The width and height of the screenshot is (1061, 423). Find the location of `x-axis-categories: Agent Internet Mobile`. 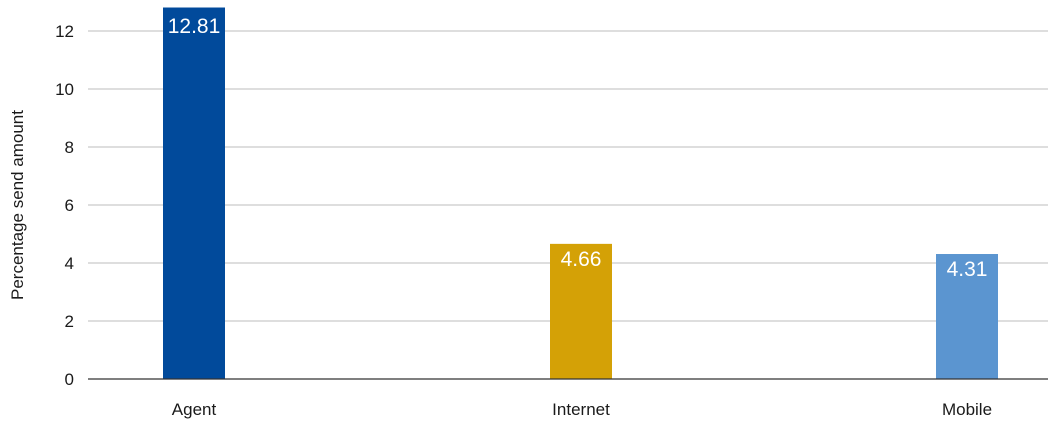

x-axis-categories: Agent Internet Mobile is located at coordinates (582, 409).